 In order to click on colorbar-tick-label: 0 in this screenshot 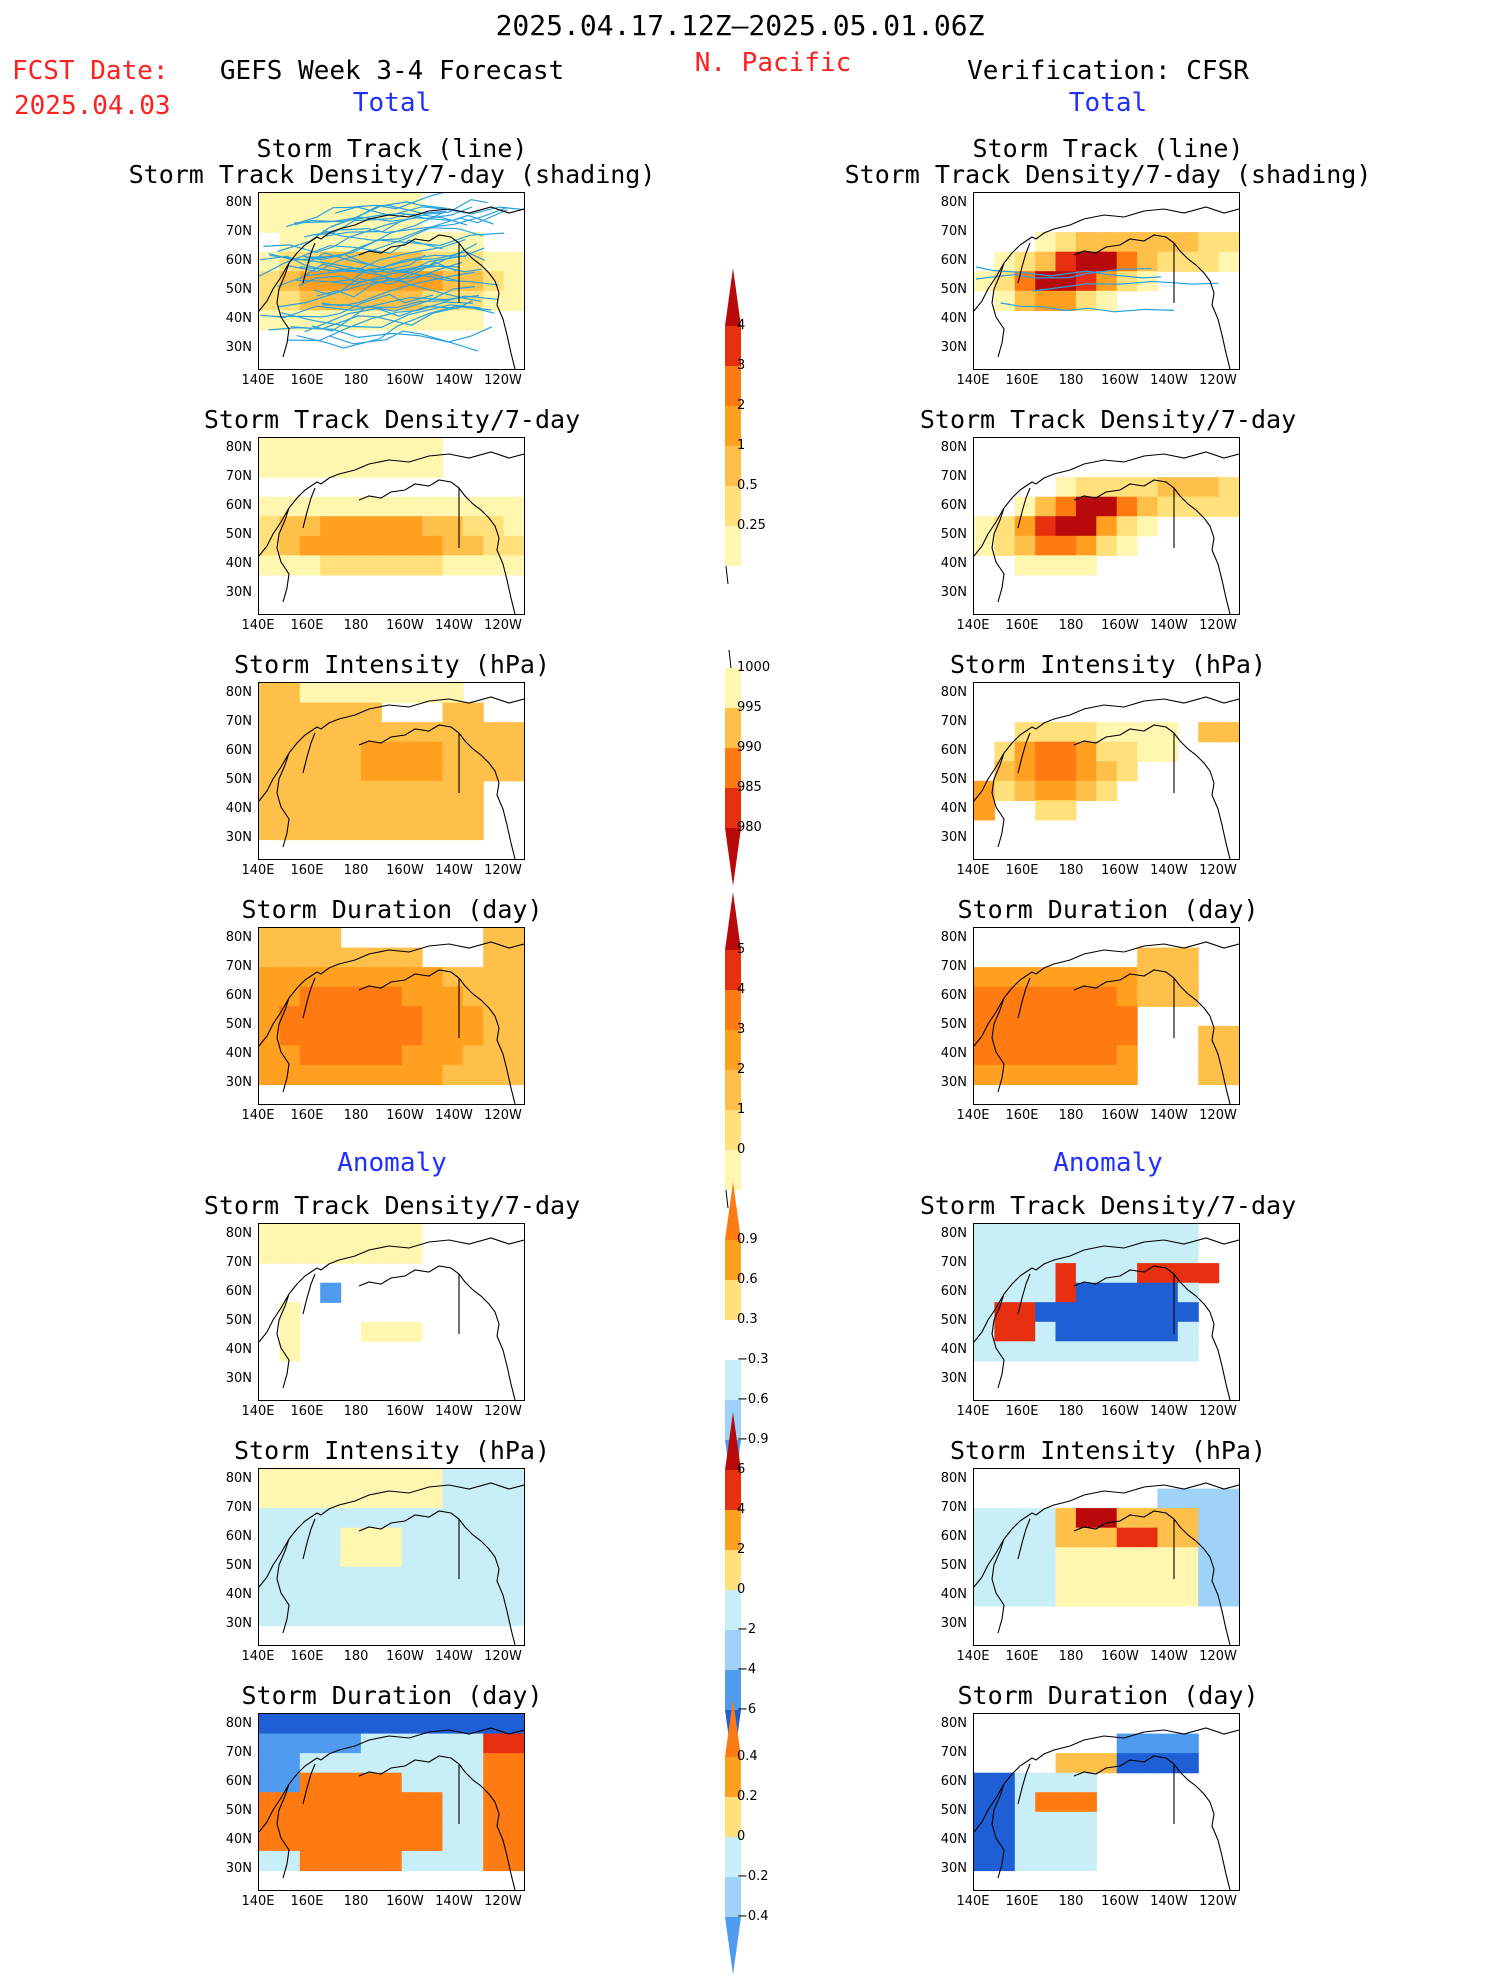, I will do `click(741, 1836)`.